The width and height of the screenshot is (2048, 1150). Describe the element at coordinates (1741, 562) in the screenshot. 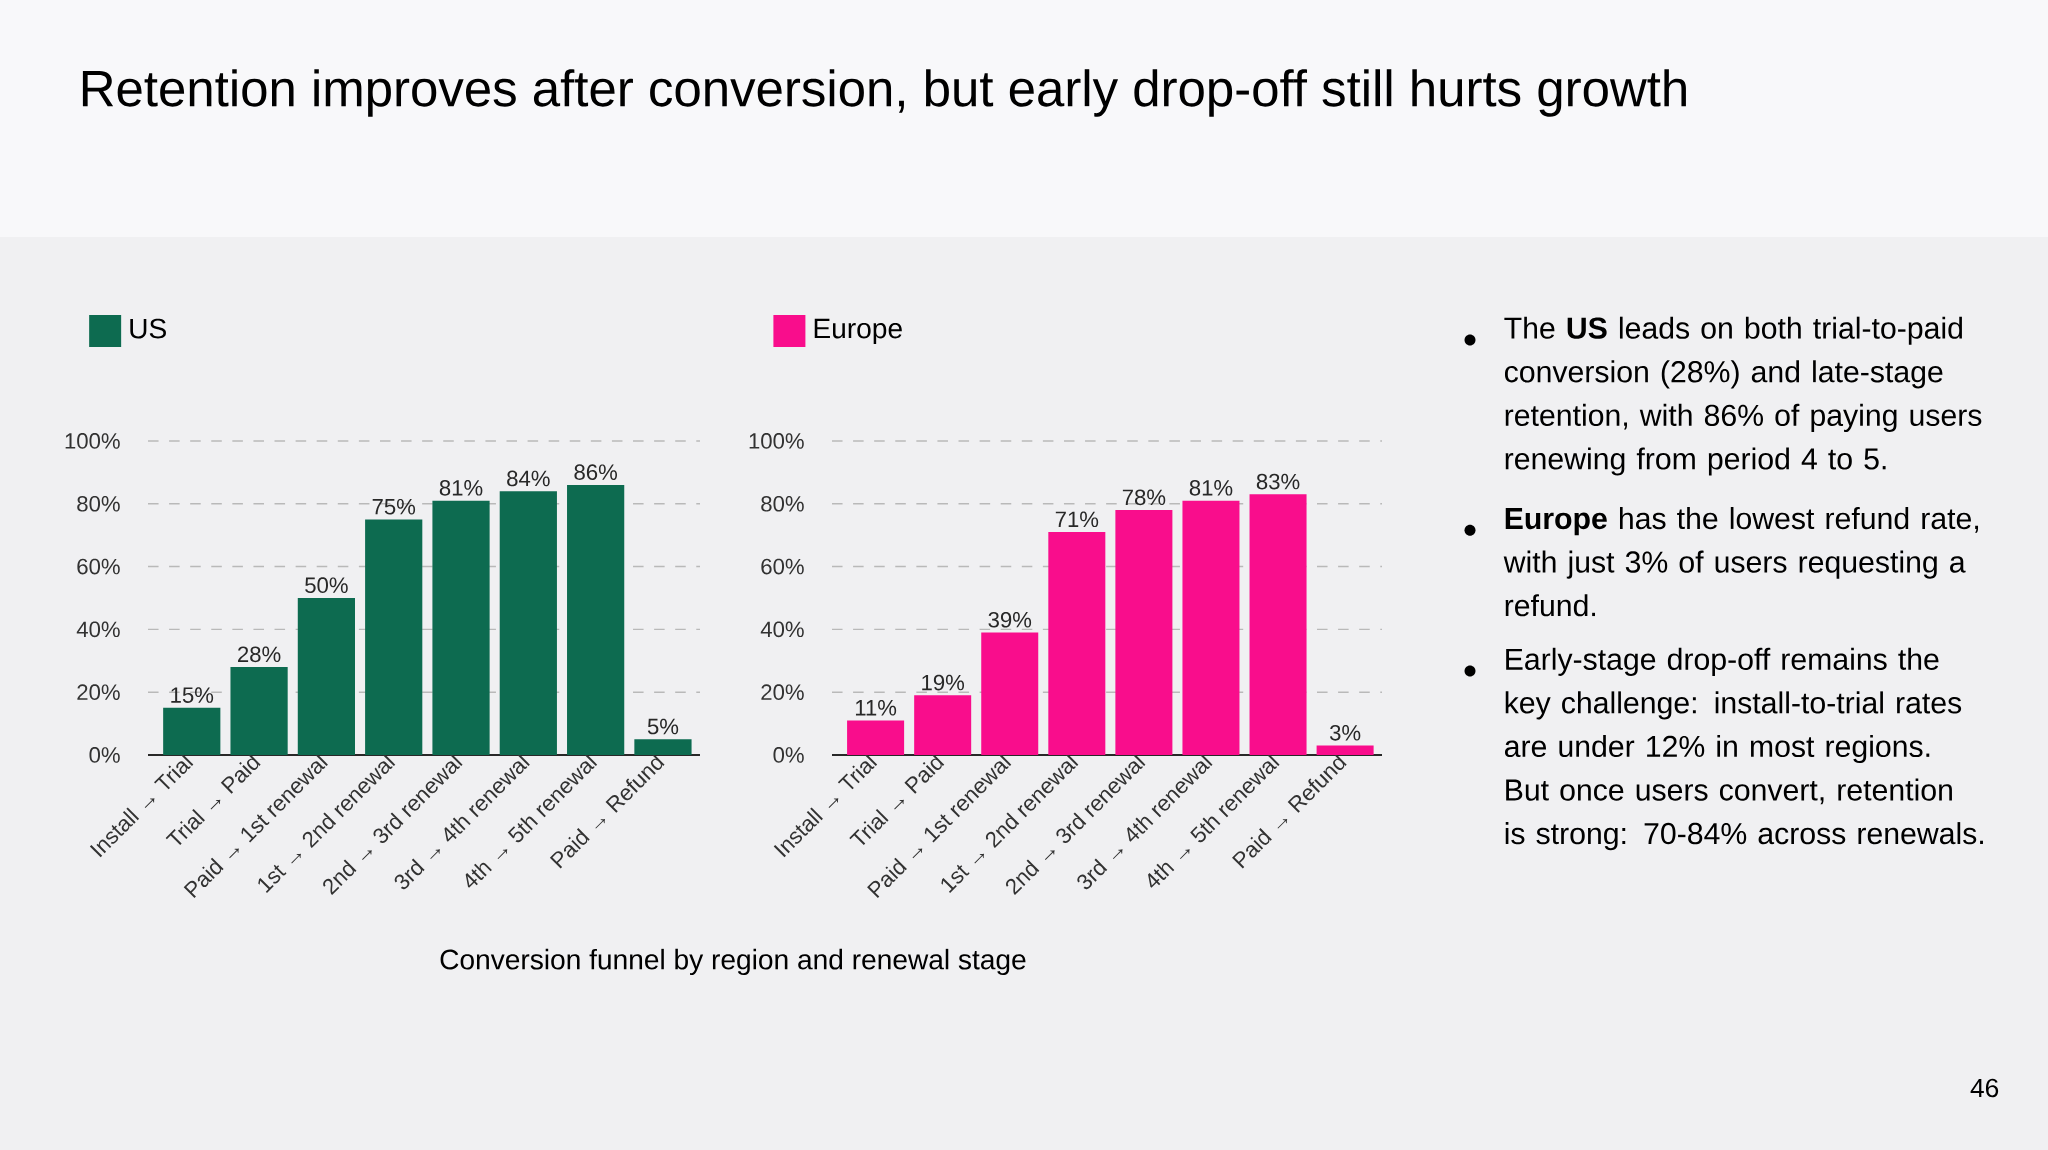

I see `text: Europe has the lowest refund rate, with just 3% of users requesting a refund.` at that location.